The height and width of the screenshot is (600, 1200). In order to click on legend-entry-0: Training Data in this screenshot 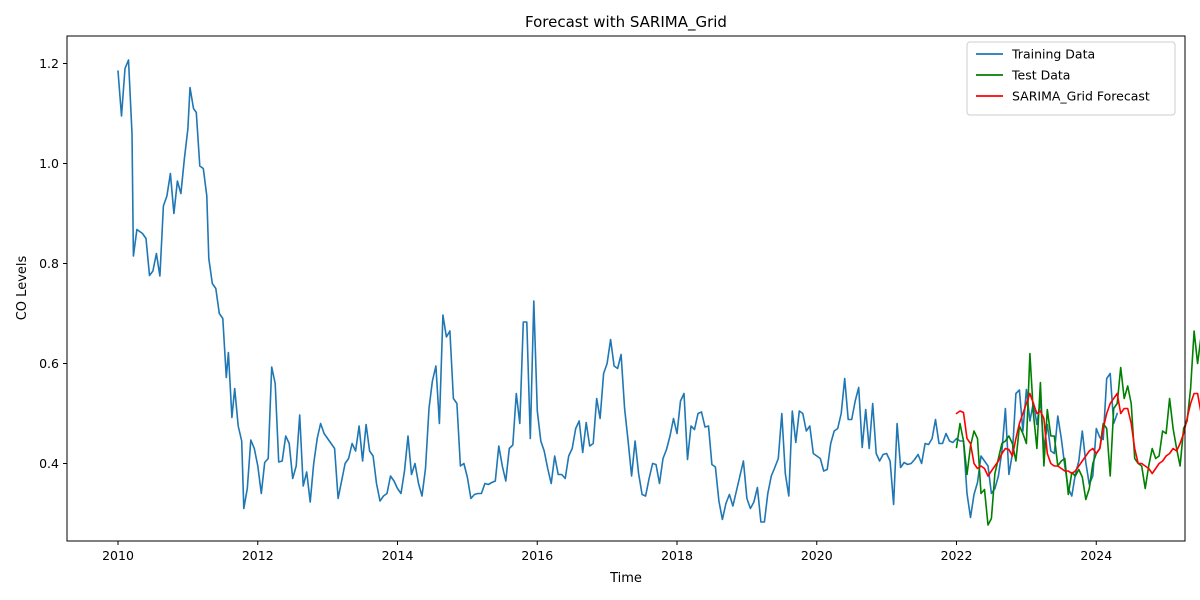, I will do `click(1053, 54)`.